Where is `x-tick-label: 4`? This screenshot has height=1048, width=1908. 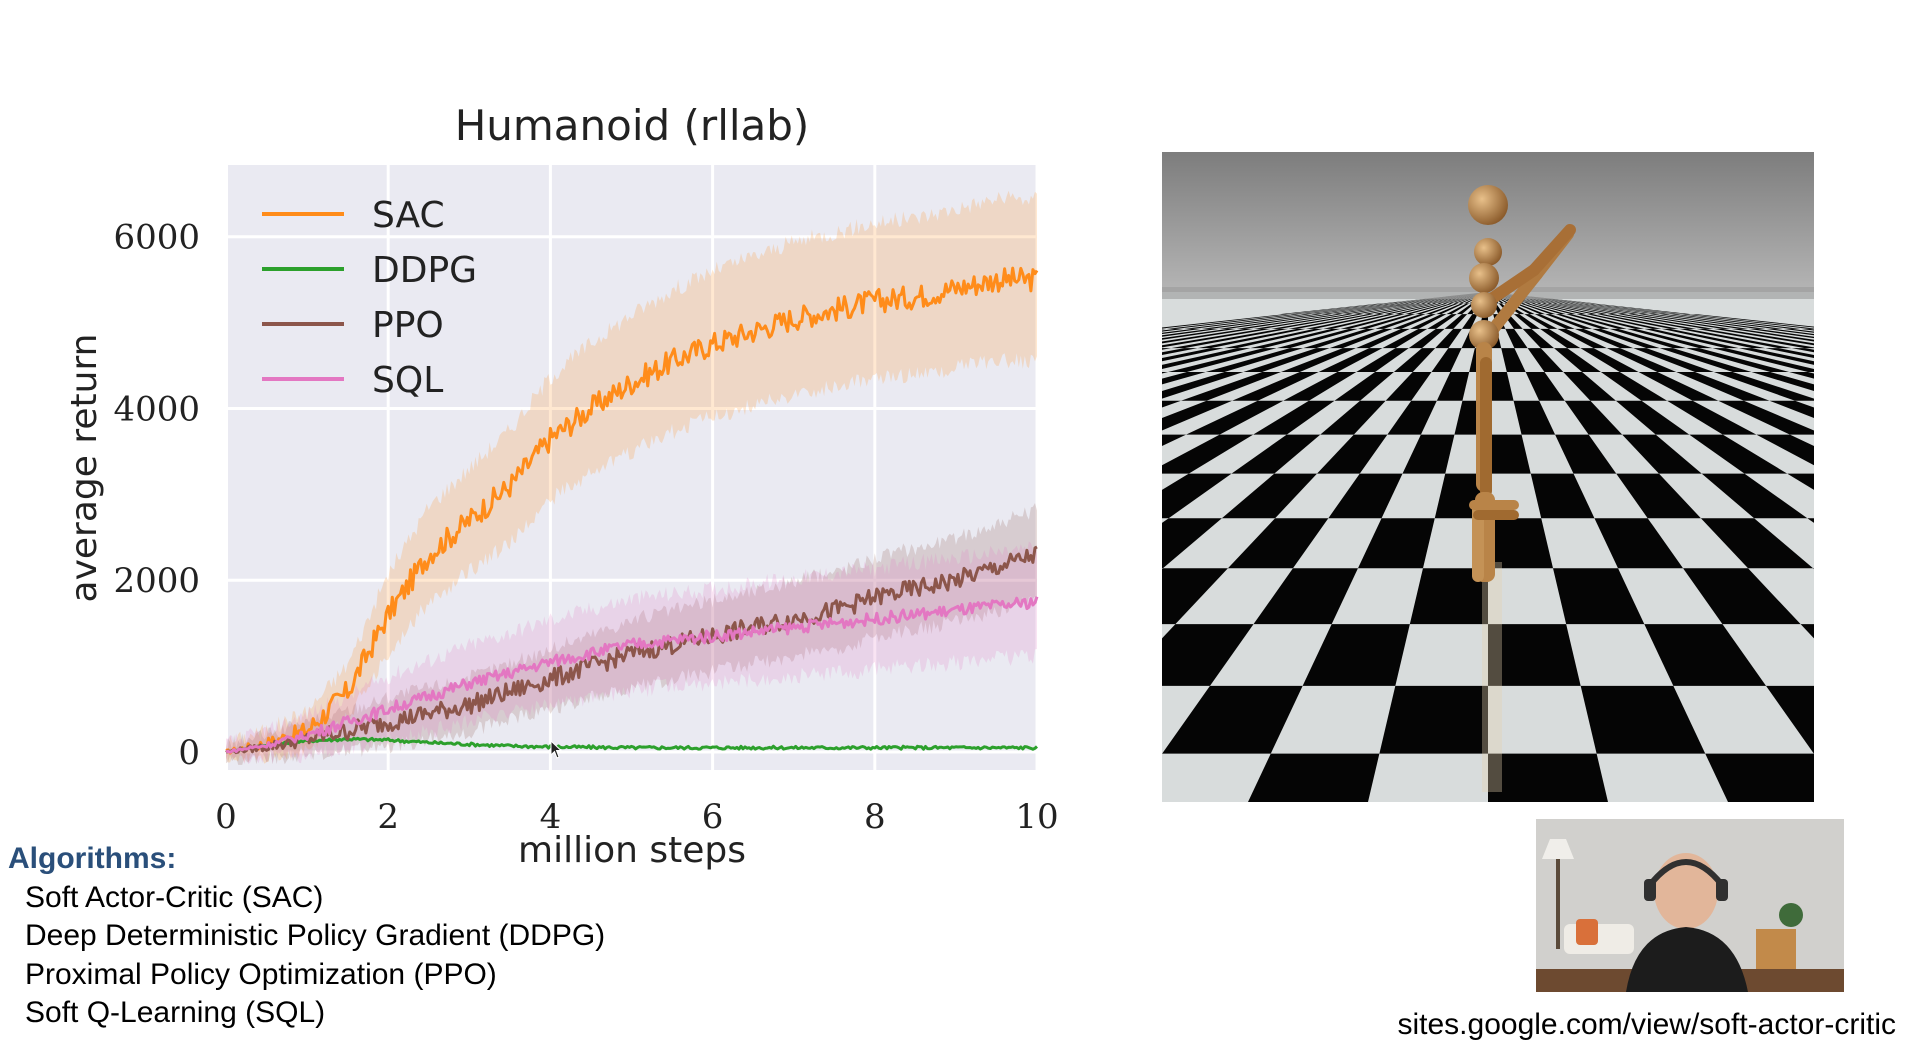 x-tick-label: 4 is located at coordinates (551, 817).